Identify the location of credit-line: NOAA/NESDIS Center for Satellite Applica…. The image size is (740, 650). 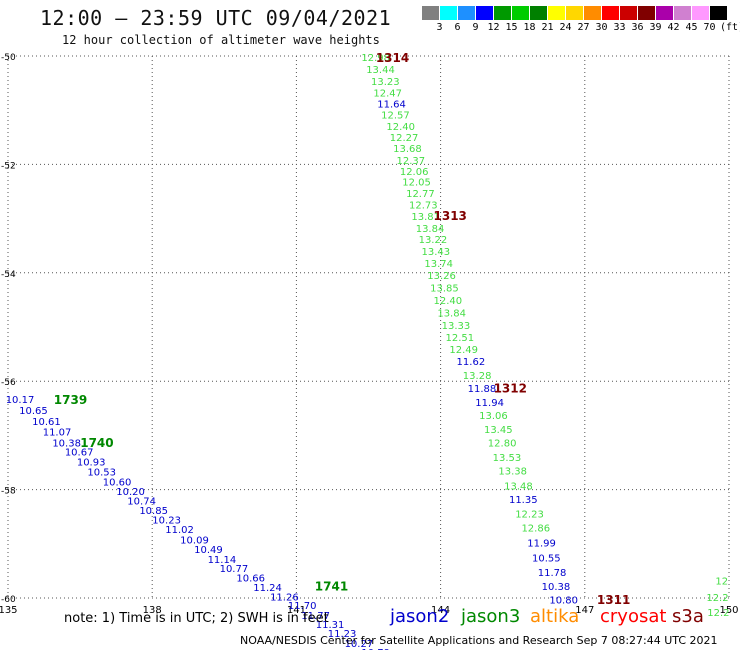
(479, 640).